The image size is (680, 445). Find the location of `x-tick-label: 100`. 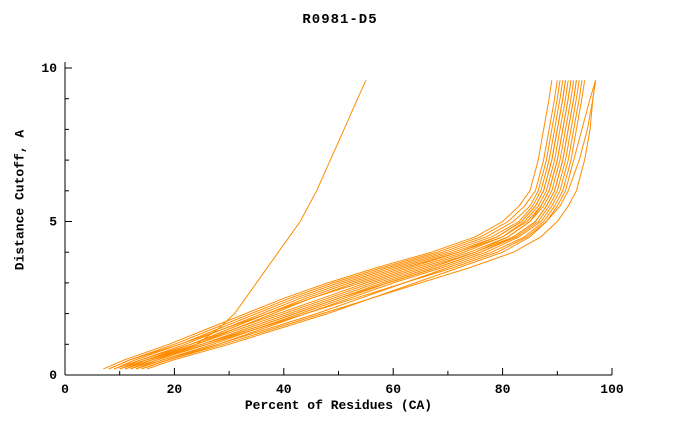

x-tick-label: 100 is located at coordinates (612, 389).